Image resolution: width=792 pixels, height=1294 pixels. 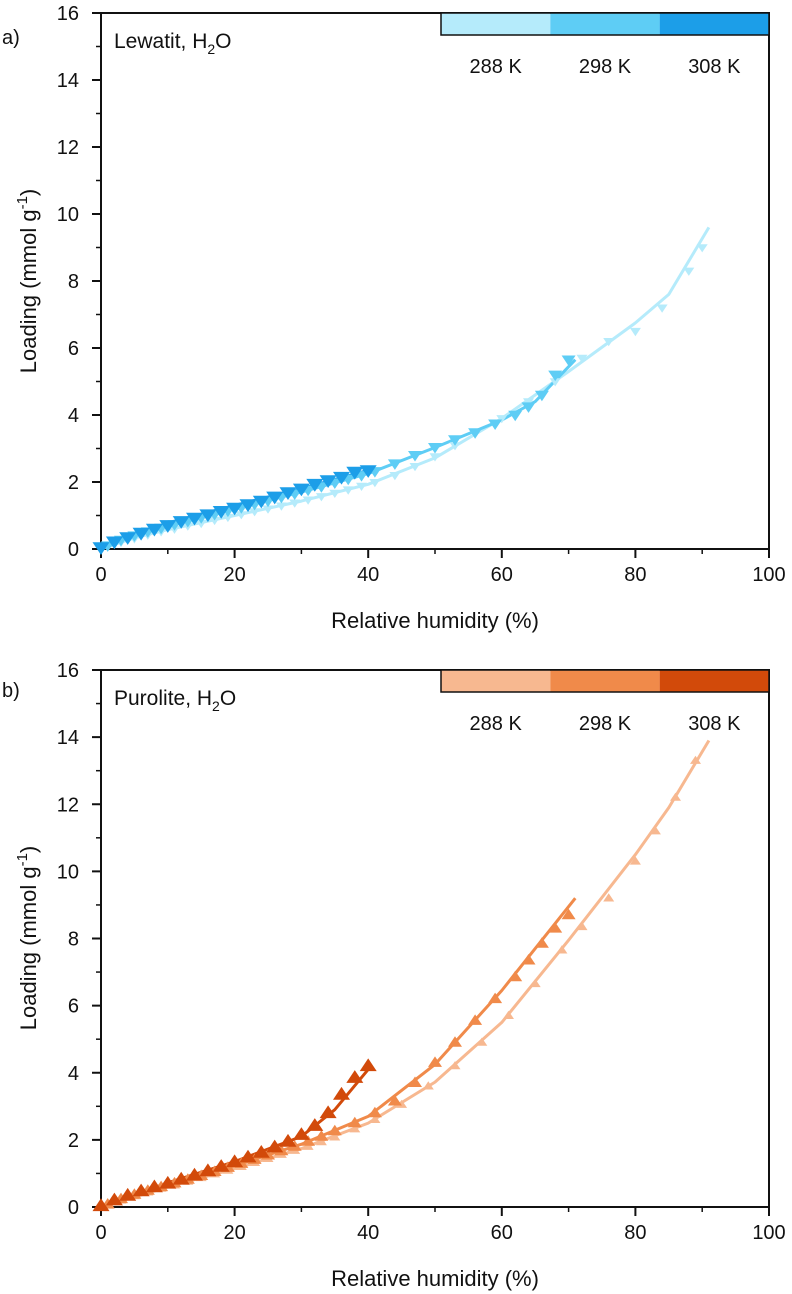 I want to click on x-tick-label: 0, so click(x=100, y=1233).